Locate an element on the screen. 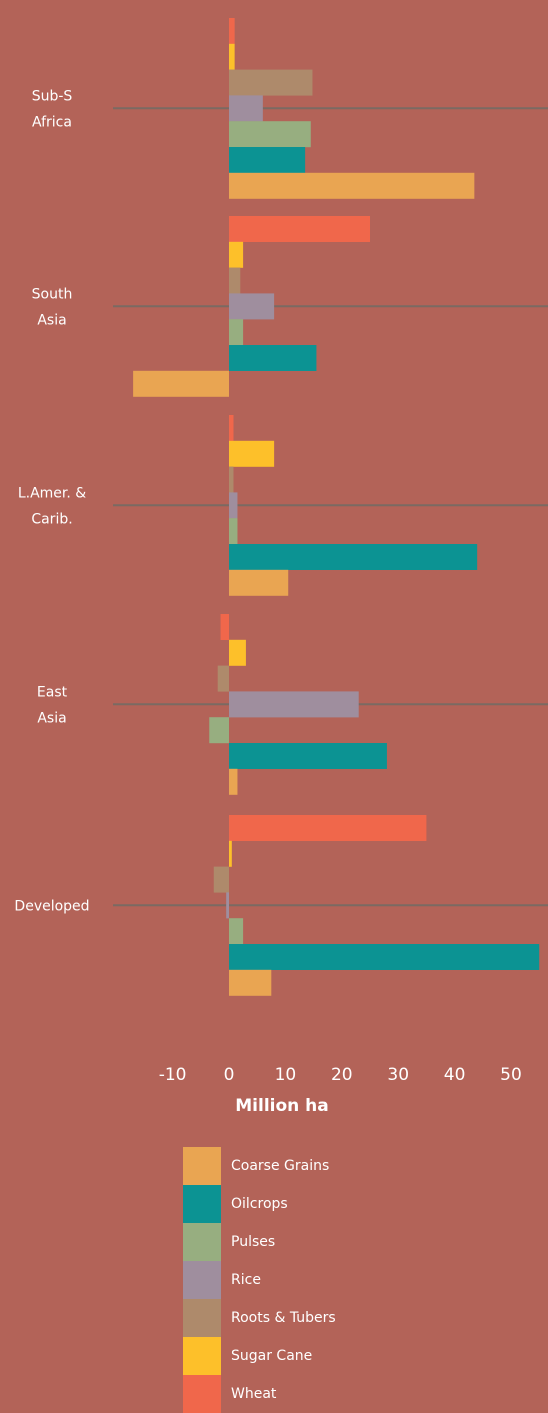 This screenshot has height=1413, width=548. category-label: Developed is located at coordinates (51, 906).